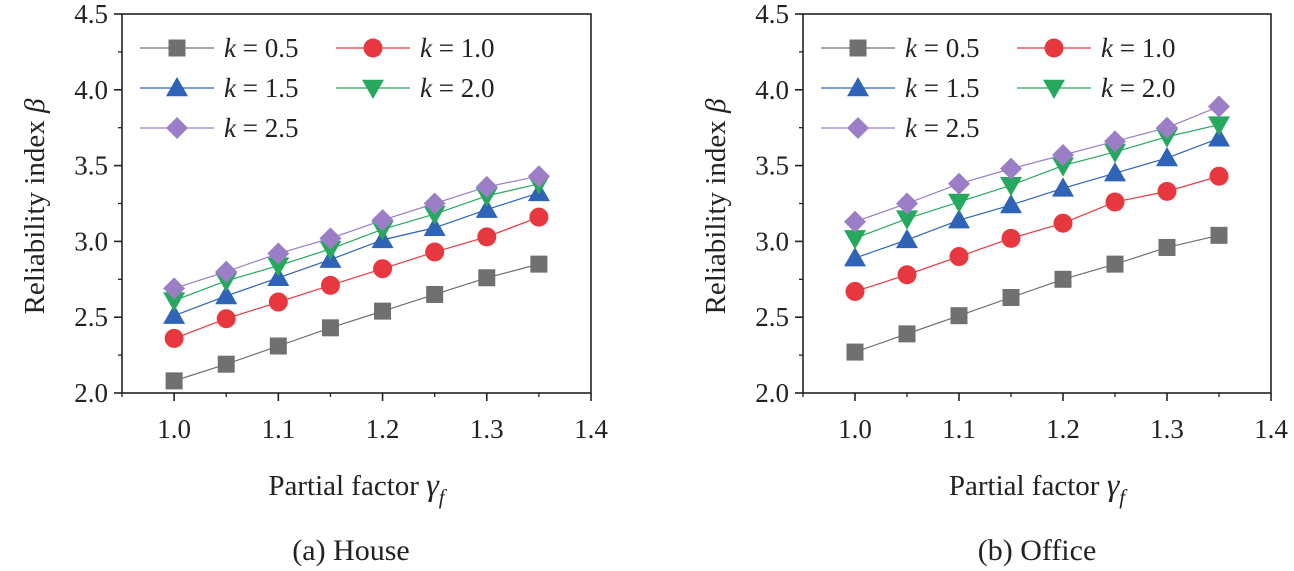 This screenshot has width=1294, height=571. I want to click on y-tick-label: 3.0, so click(91, 241).